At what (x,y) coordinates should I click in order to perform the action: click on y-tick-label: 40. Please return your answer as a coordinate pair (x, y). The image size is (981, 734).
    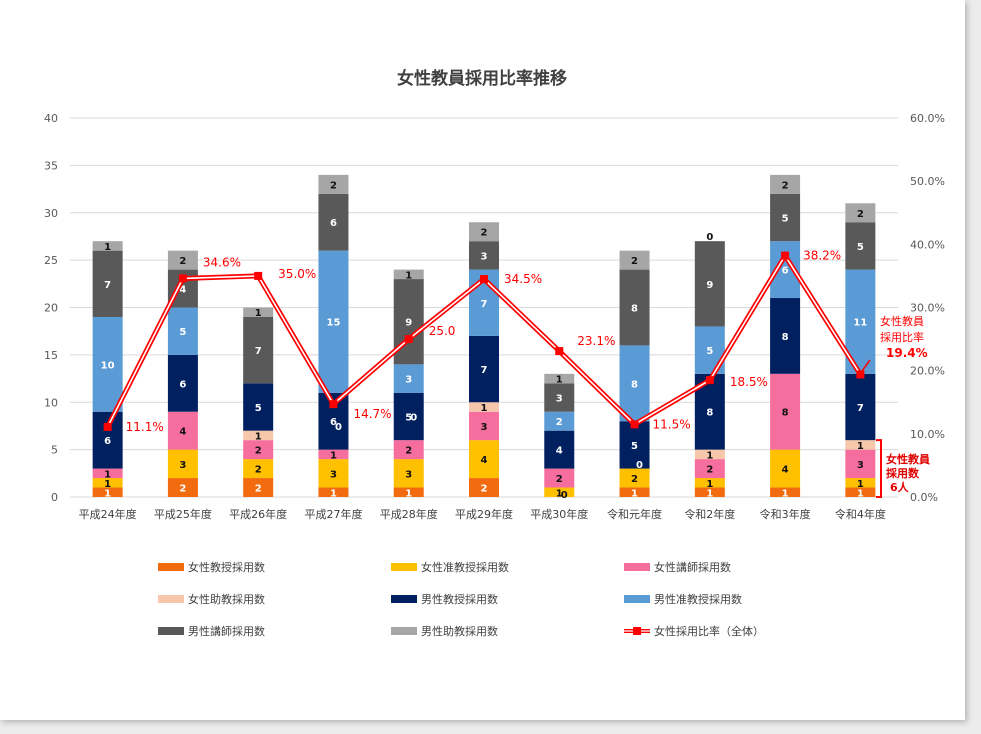
    Looking at the image, I should click on (51, 118).